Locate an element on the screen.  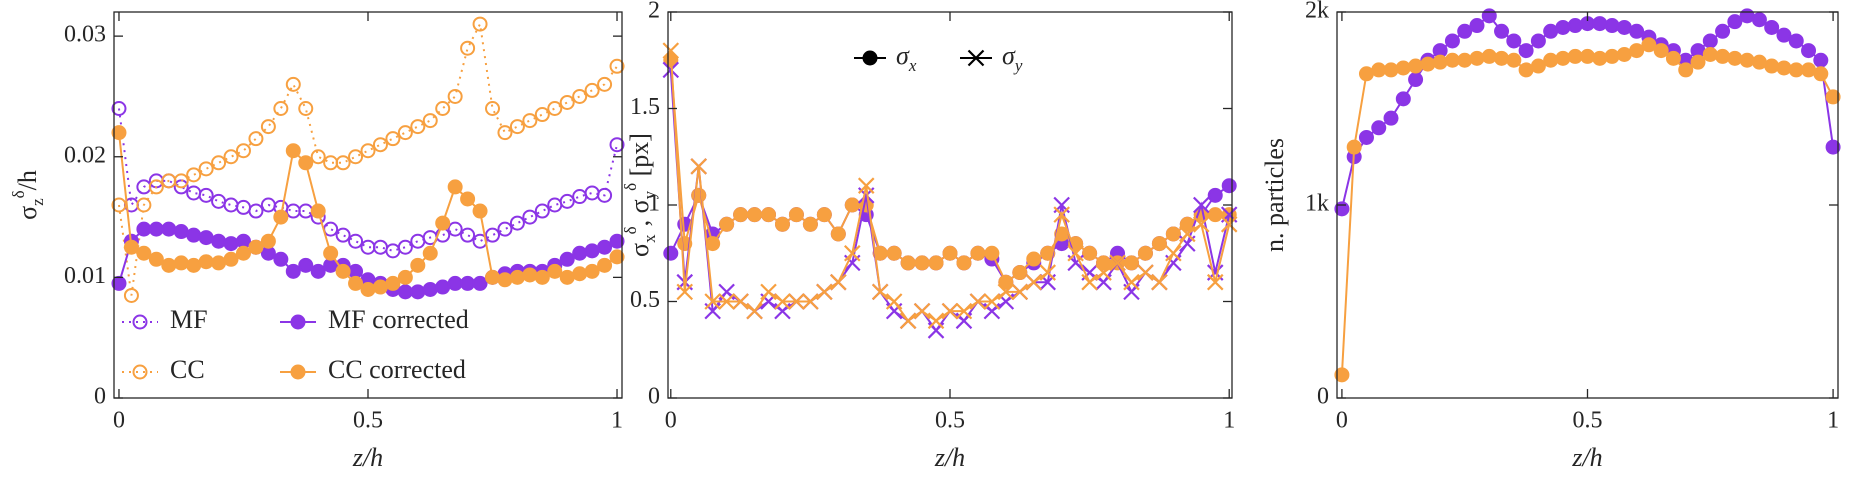
x-tick-label: 1 is located at coordinates (1833, 421).